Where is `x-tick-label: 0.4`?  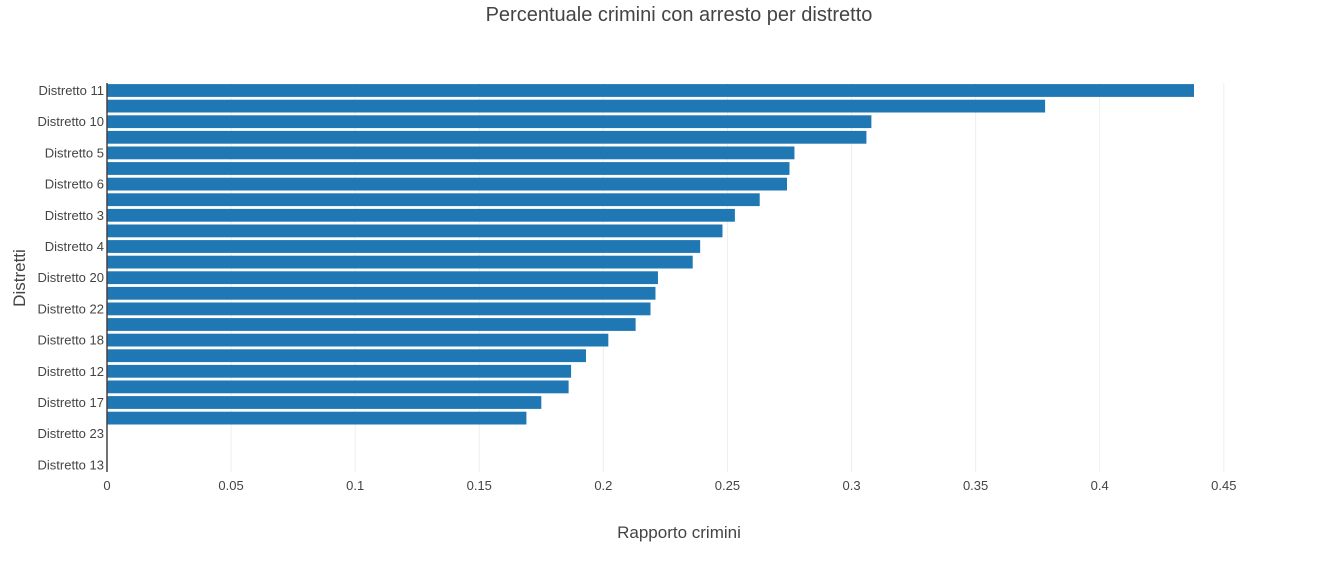
x-tick-label: 0.4 is located at coordinates (1100, 485).